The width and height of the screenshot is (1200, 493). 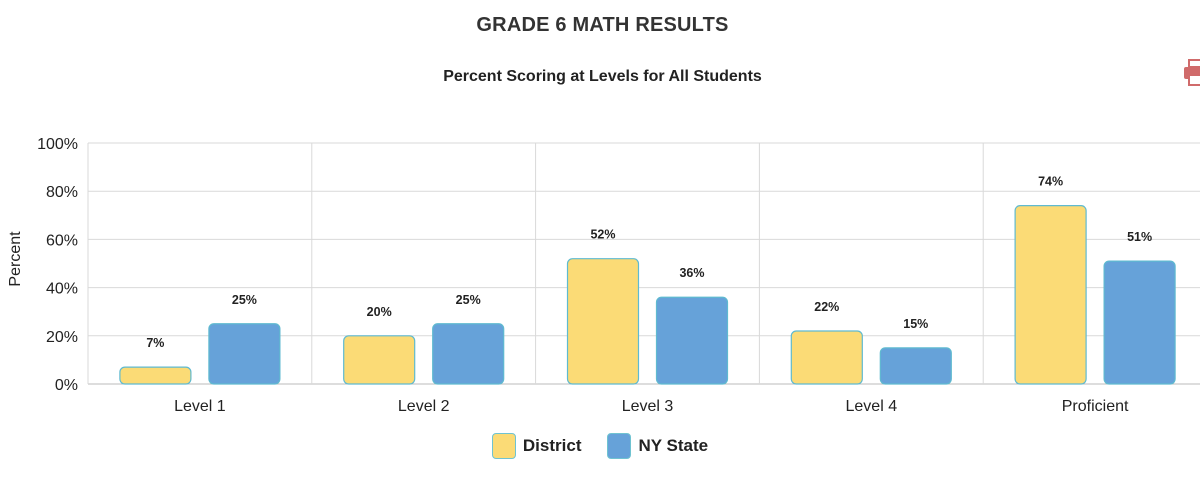 I want to click on x-tick-label: Proficient, so click(x=1095, y=406).